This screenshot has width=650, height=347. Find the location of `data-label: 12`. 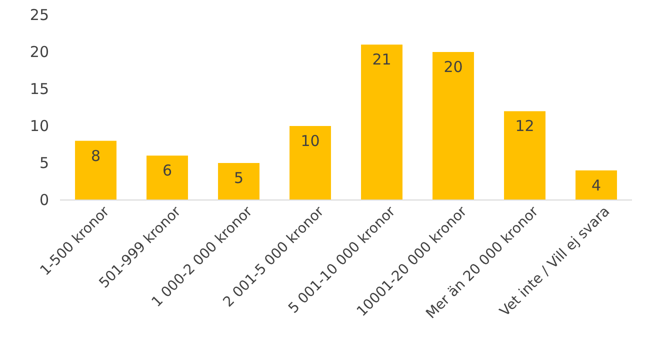

data-label: 12 is located at coordinates (524, 126).